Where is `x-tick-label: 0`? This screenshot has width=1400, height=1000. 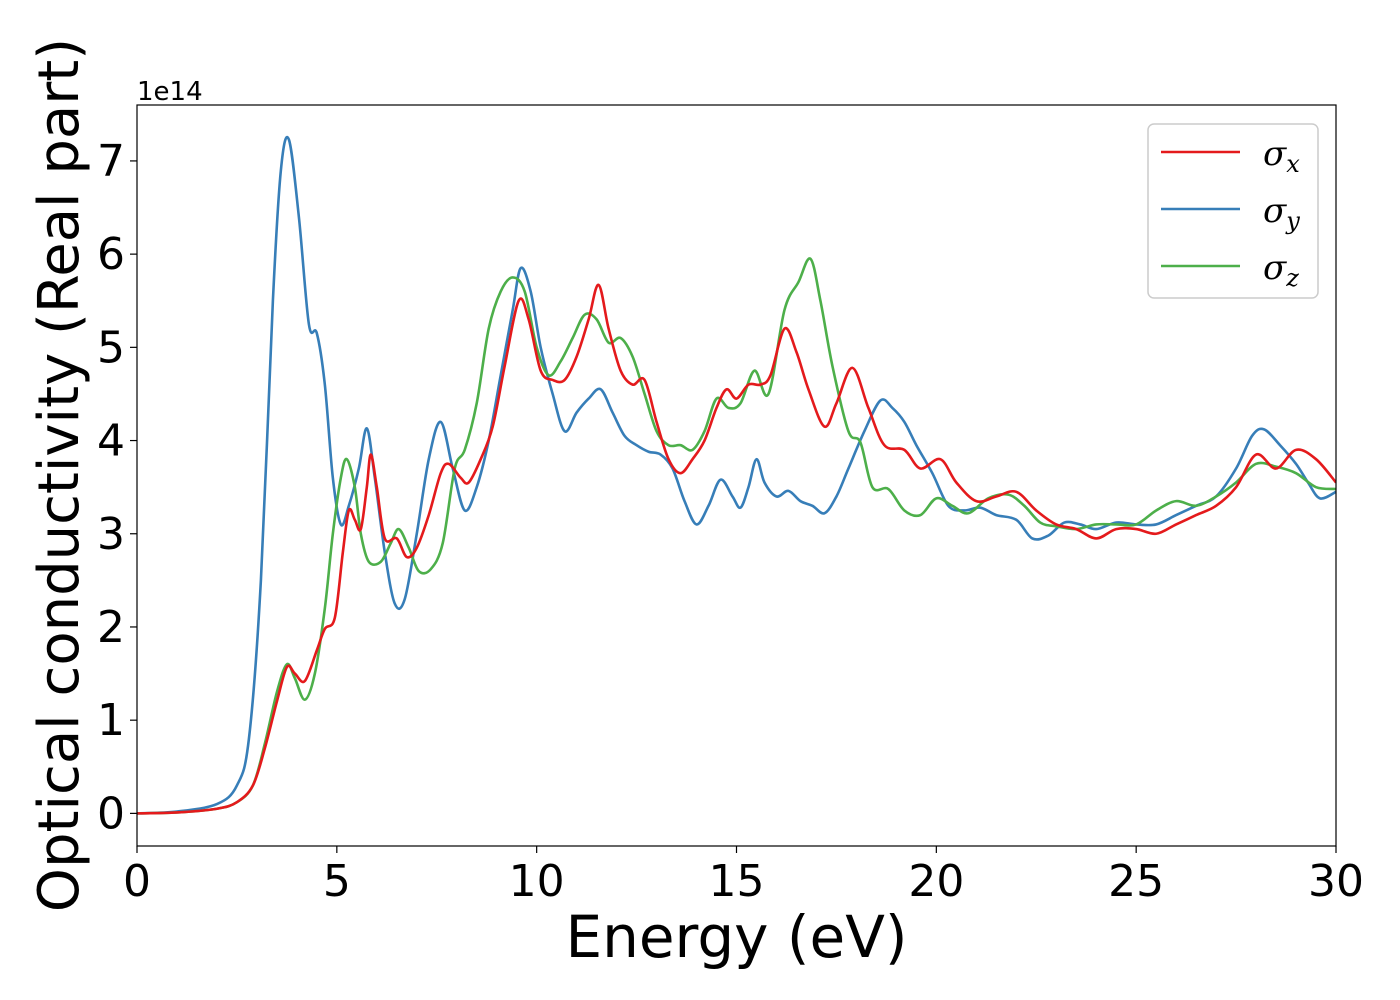 x-tick-label: 0 is located at coordinates (137, 881).